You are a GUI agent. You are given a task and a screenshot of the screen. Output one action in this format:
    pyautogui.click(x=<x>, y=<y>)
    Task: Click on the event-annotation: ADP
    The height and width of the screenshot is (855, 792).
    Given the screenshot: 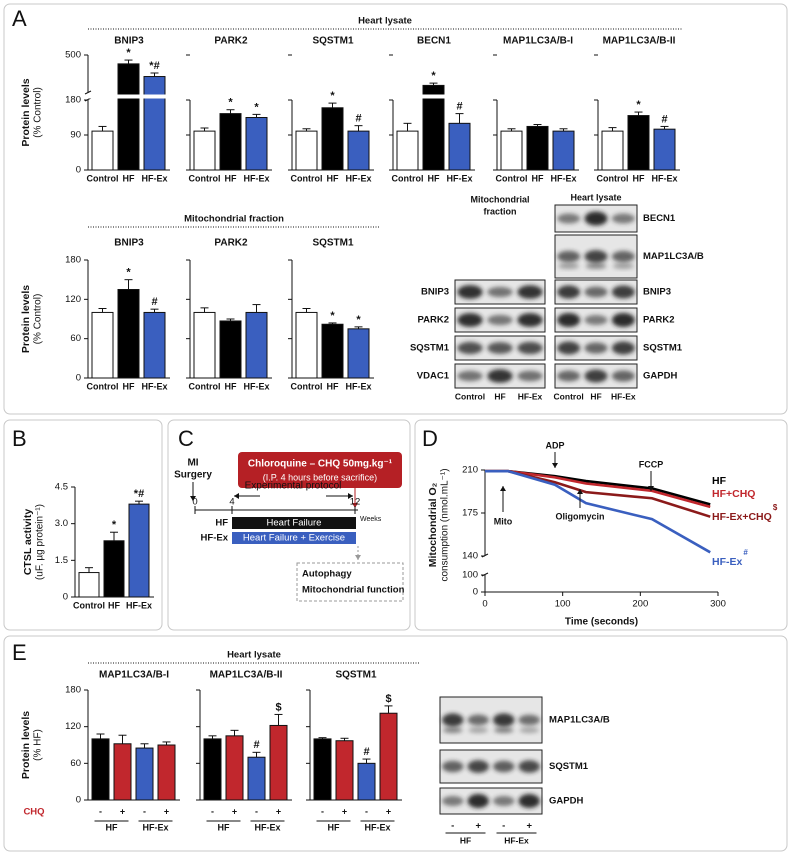 What is the action you would take?
    pyautogui.click(x=554, y=445)
    